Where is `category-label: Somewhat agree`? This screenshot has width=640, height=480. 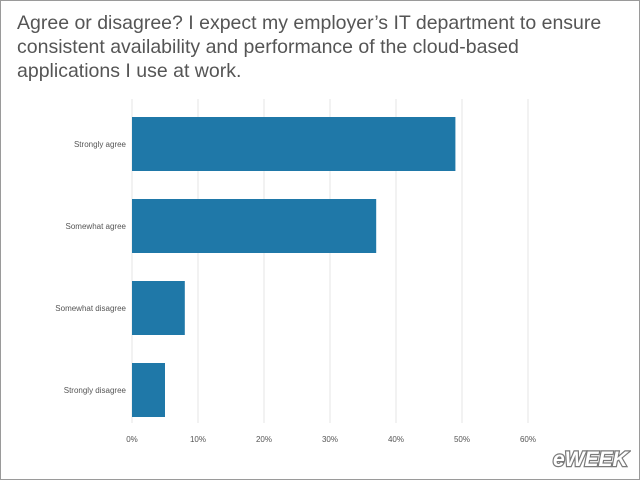 category-label: Somewhat agree is located at coordinates (96, 226).